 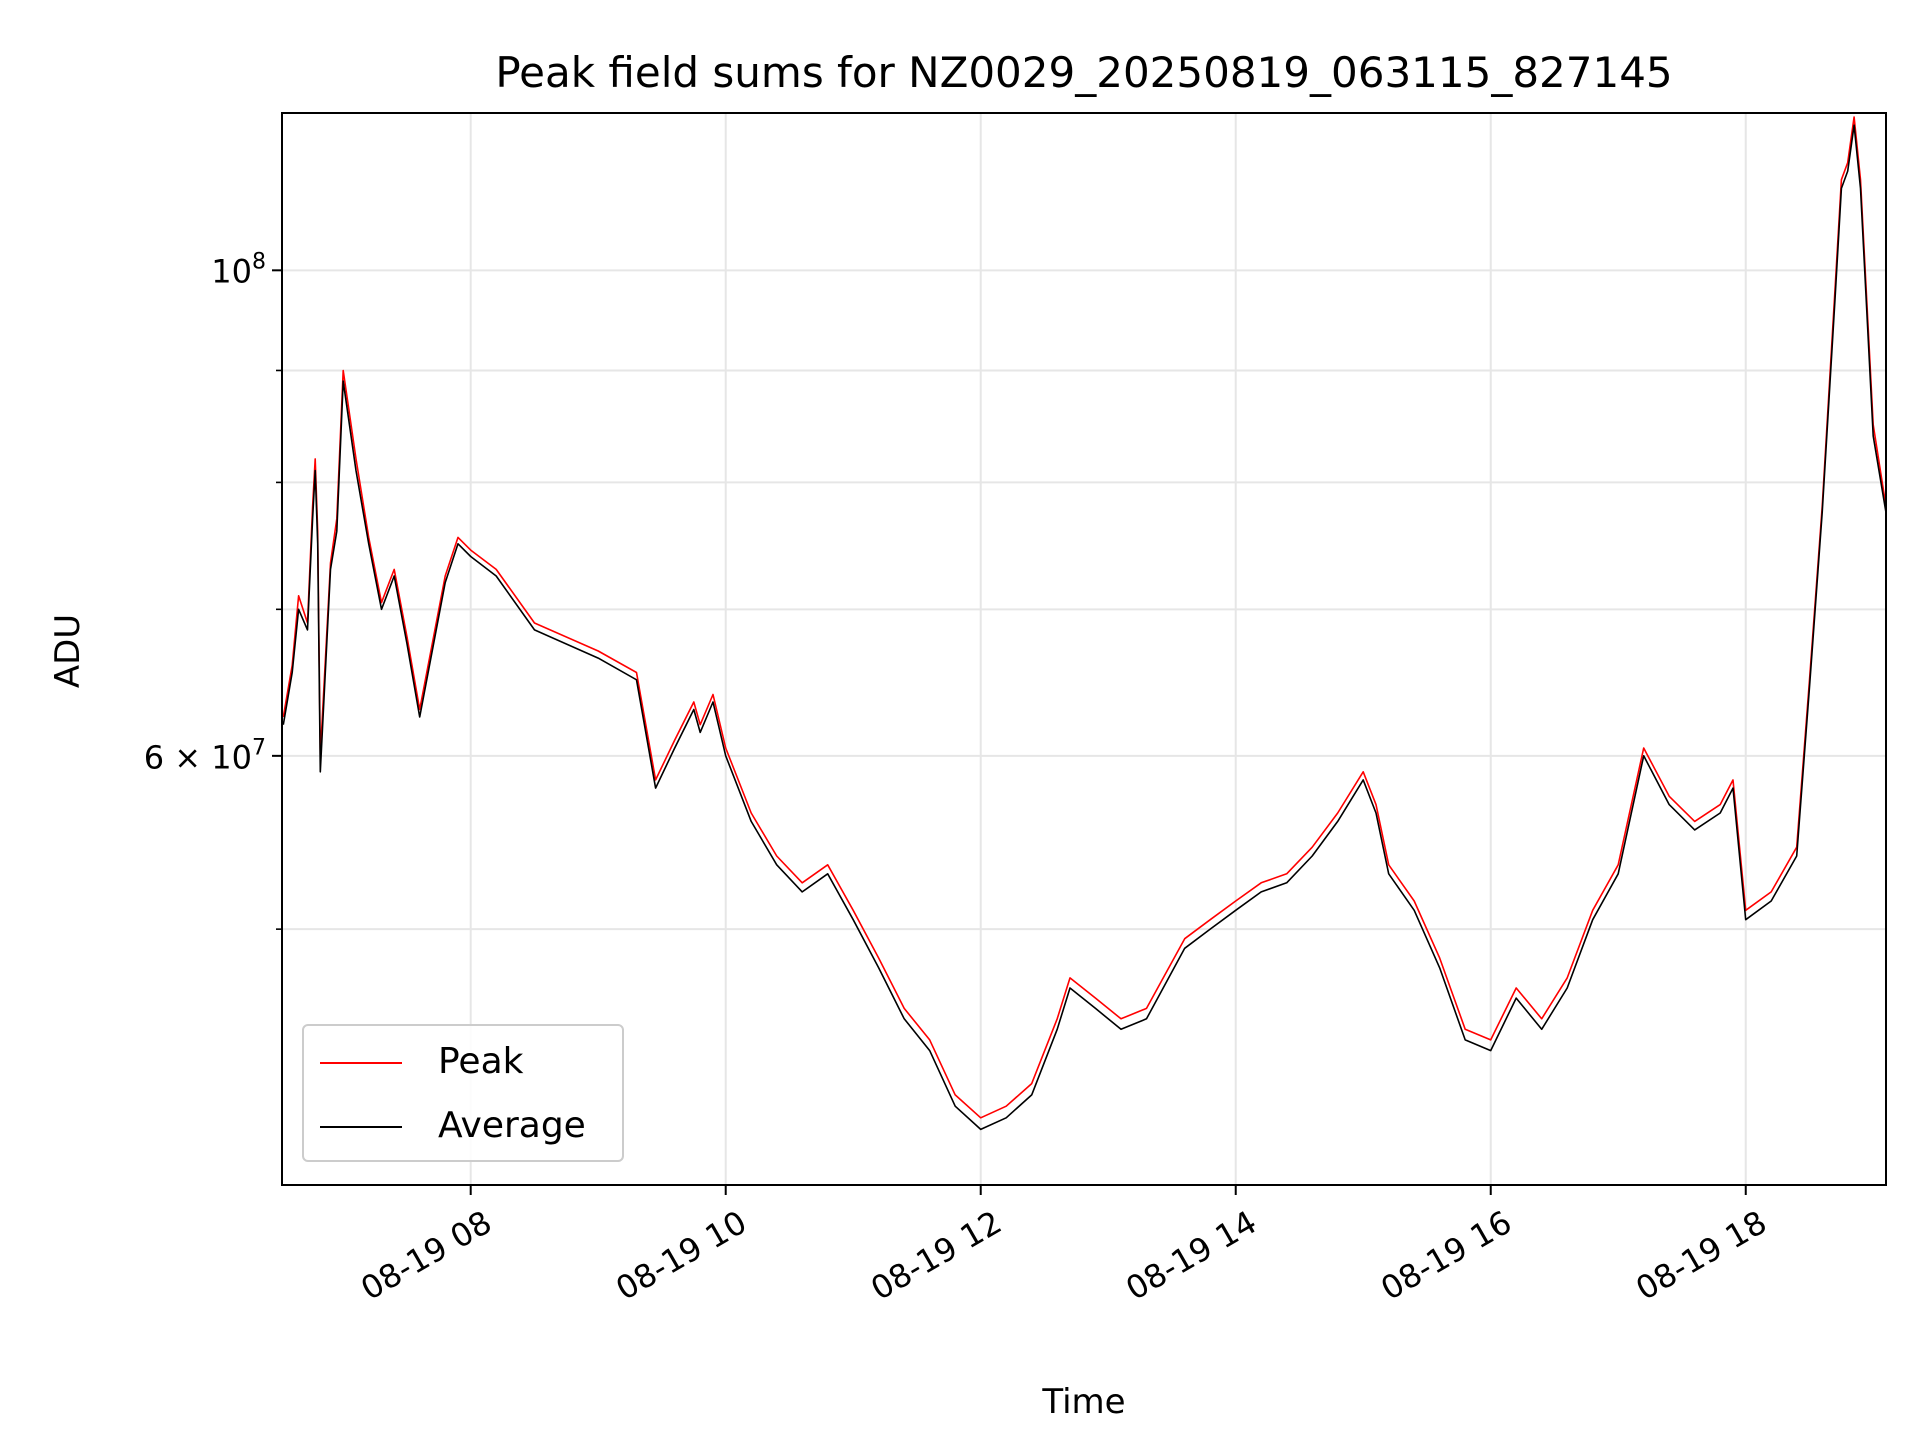 I want to click on legend-label-average: Average, so click(x=512, y=1125).